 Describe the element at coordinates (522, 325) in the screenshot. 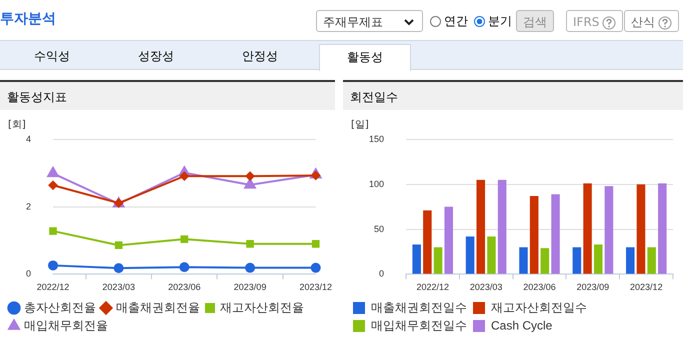

I see `legend-label: Cash Cycle` at that location.